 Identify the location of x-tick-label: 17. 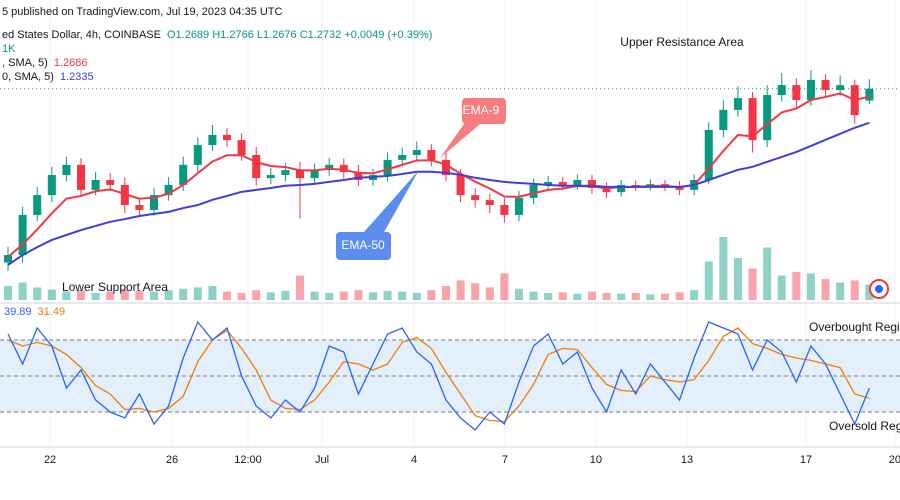
(806, 460).